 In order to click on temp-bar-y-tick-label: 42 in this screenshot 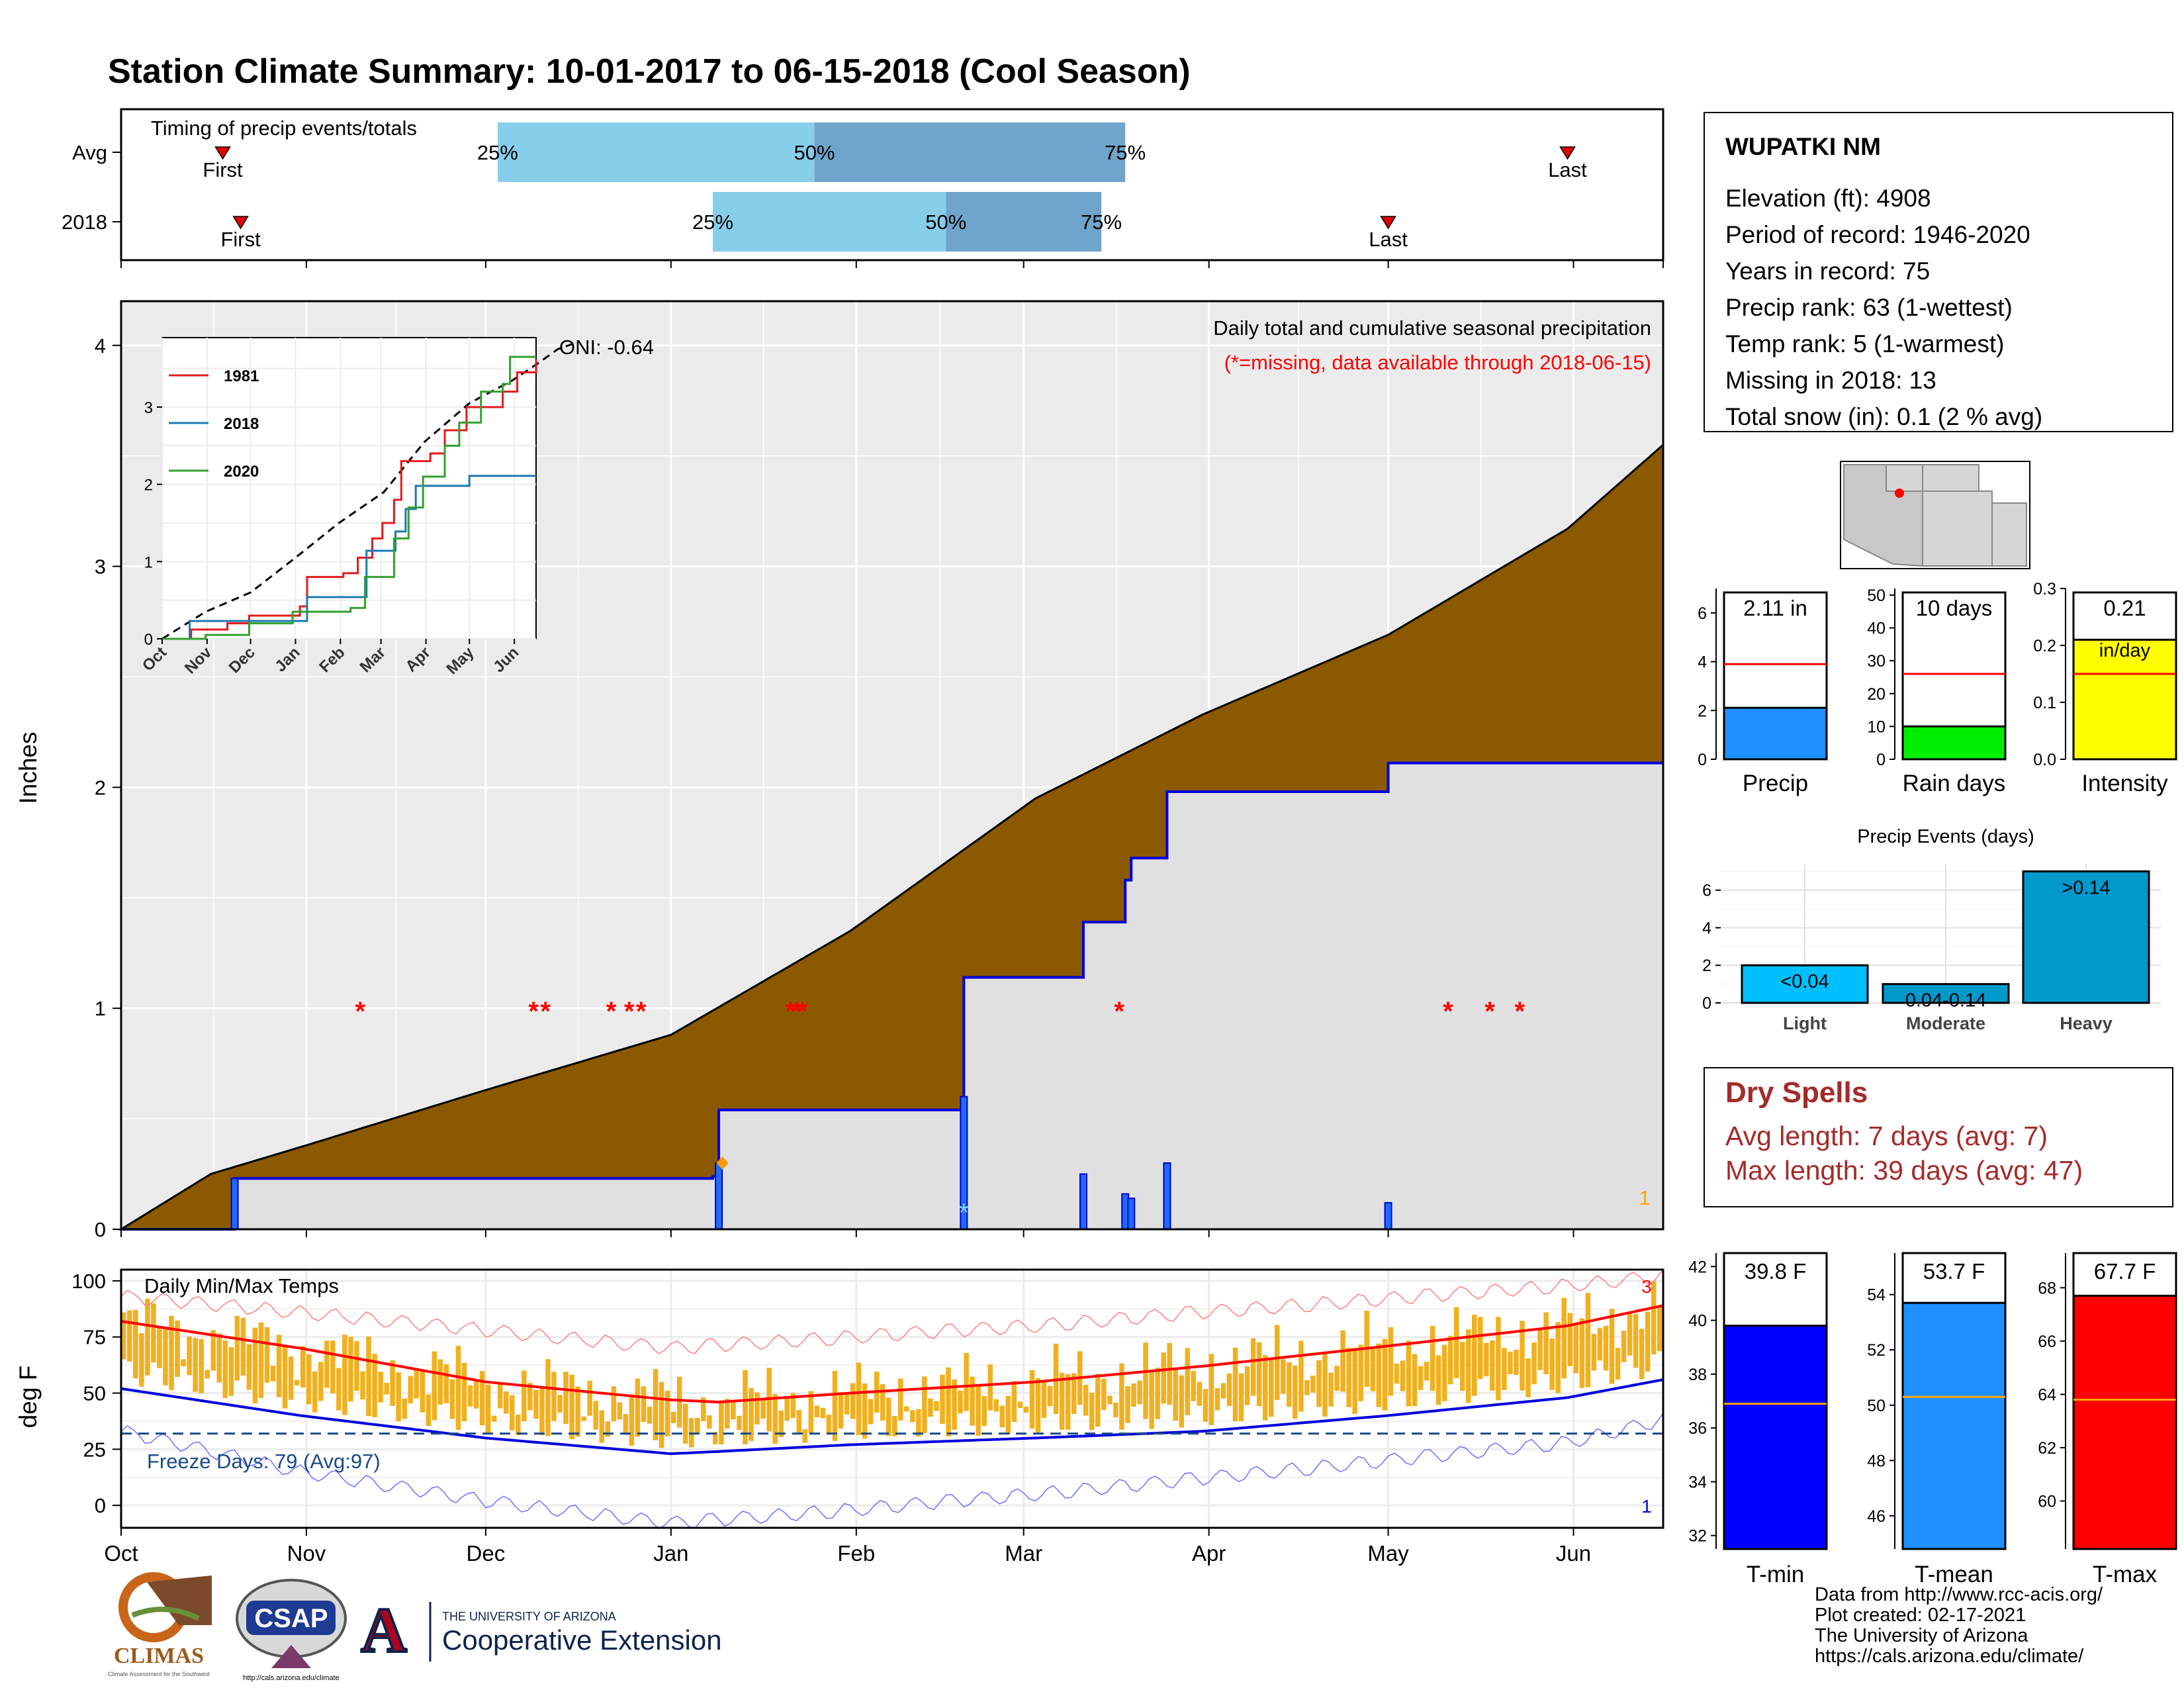, I will do `click(1698, 1267)`.